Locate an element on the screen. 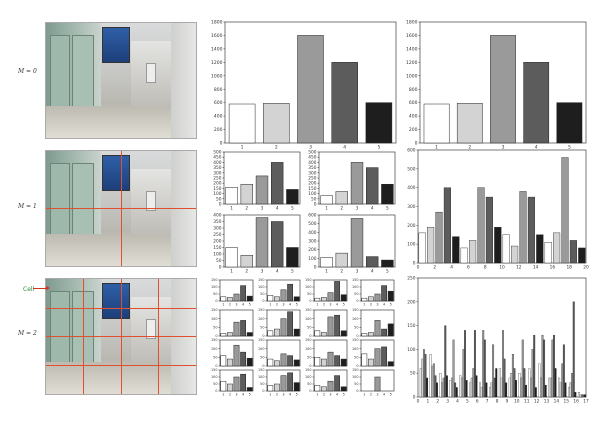 This screenshot has height=421, width=600. chart-m0-hist: 0 200 400 600 800 1000 1200 1400 1600 1800 1 2 3 4 5 is located at coordinates (304, 85).